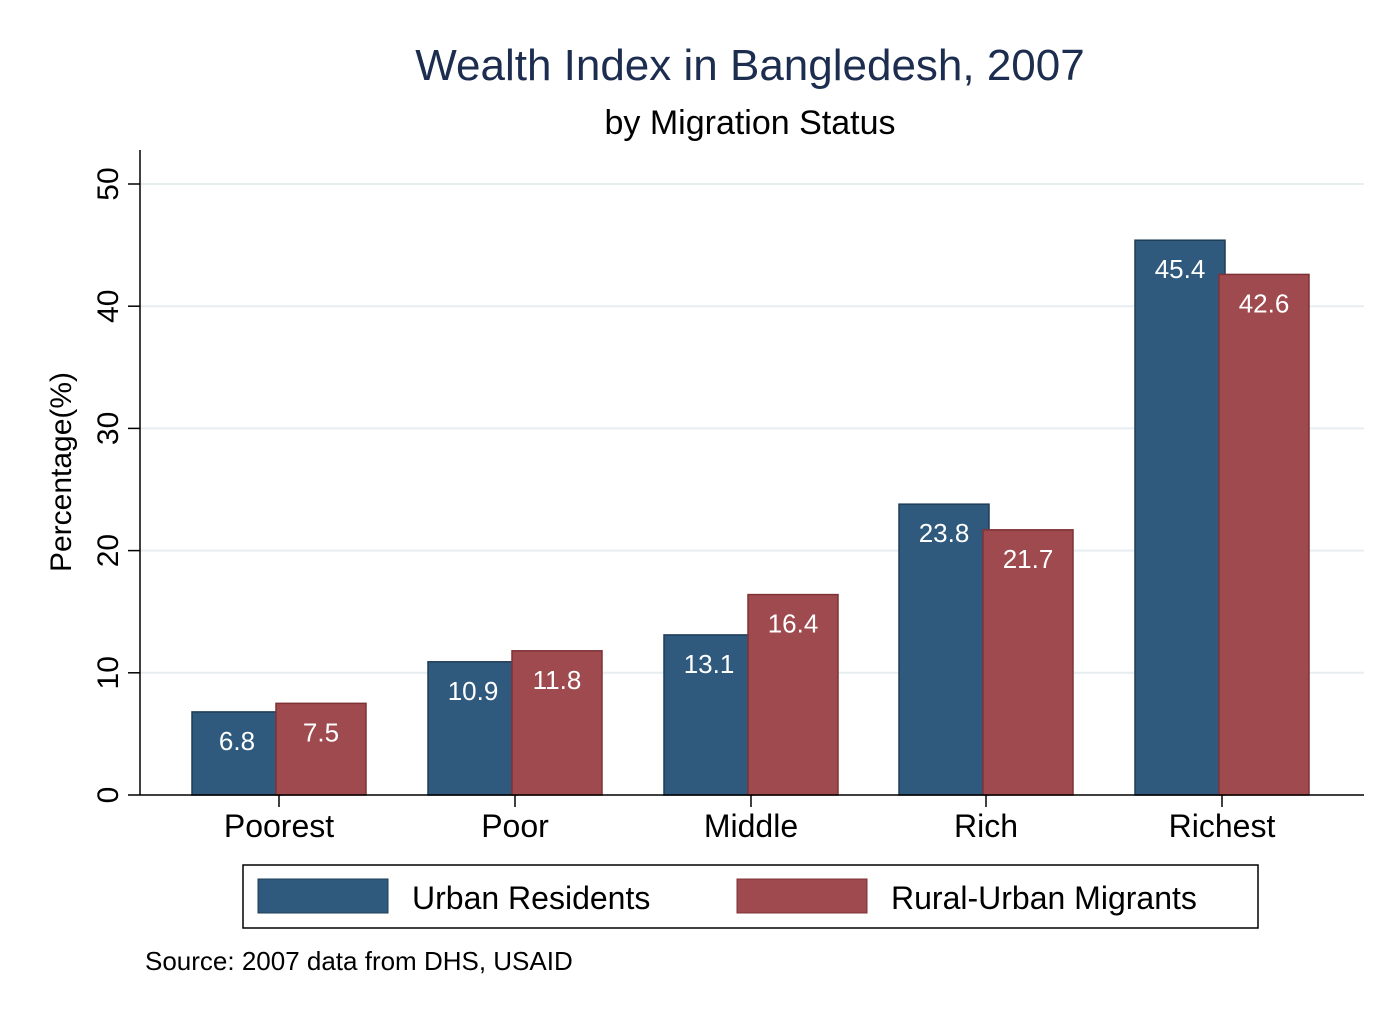 Image resolution: width=1400 pixels, height=1018 pixels. Describe the element at coordinates (359, 961) in the screenshot. I see `source-note: Source: 2007 data from DHS, USAID` at that location.